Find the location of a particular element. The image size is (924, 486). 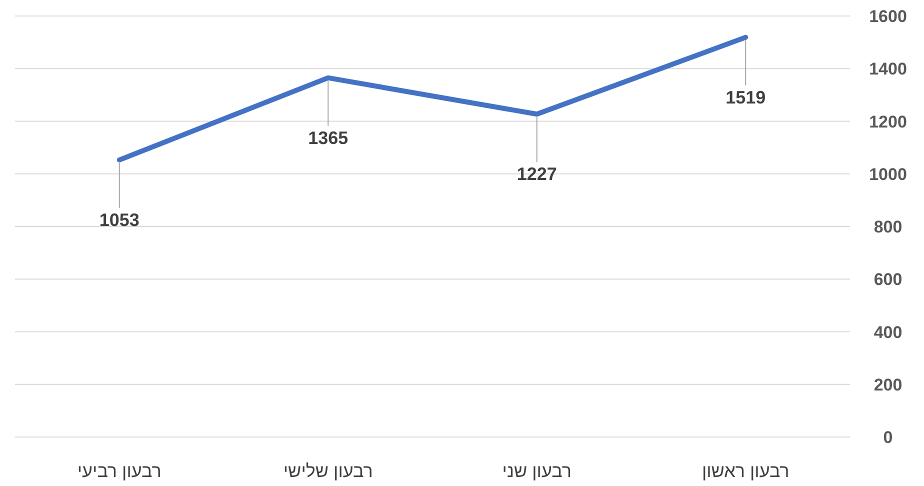

data-label: 1365 is located at coordinates (328, 138).